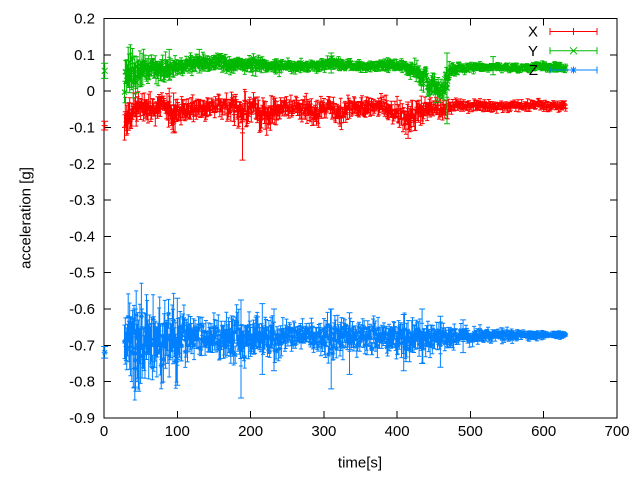 The image size is (640, 480). Describe the element at coordinates (470, 431) in the screenshot. I see `x-tick-label: 500` at that location.